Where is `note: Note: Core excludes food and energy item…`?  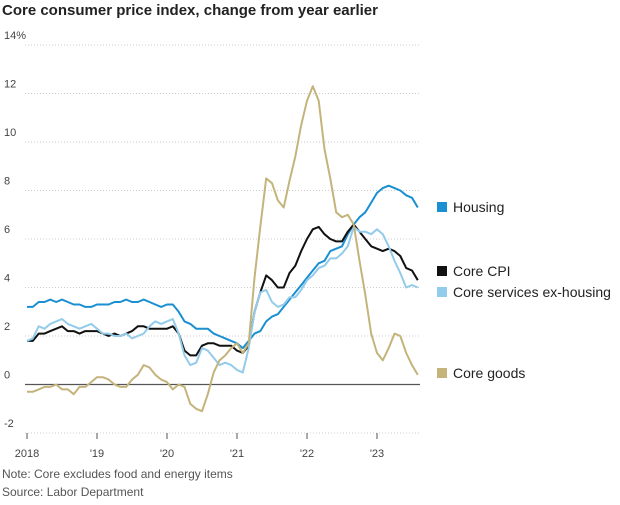
note: Note: Core excludes food and energy item… is located at coordinates (117, 474).